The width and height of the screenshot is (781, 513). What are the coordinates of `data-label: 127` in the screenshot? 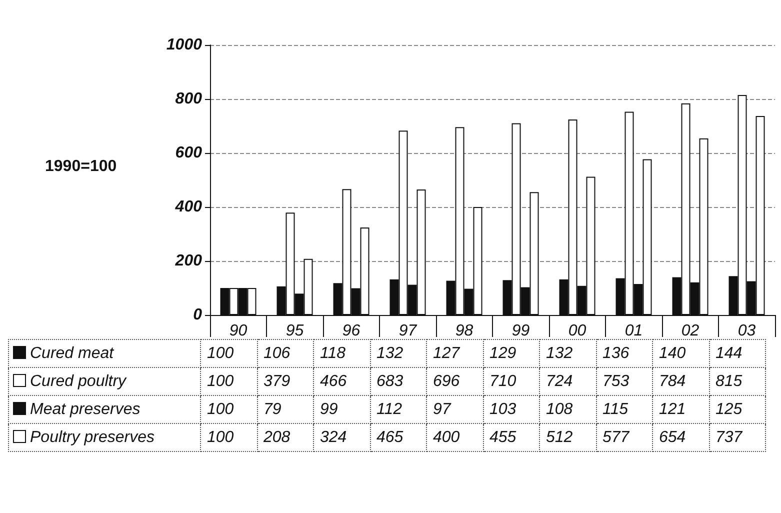 It's located at (454, 354).